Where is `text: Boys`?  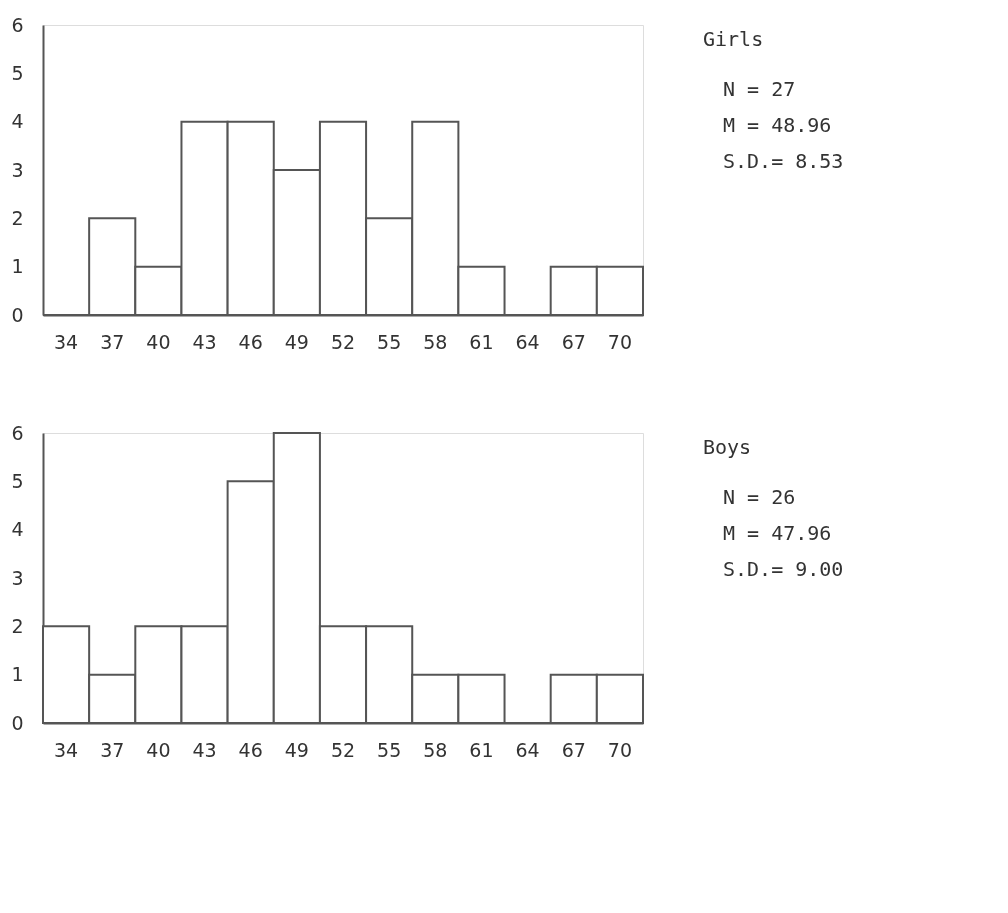
text: Boys is located at coordinates (727, 447).